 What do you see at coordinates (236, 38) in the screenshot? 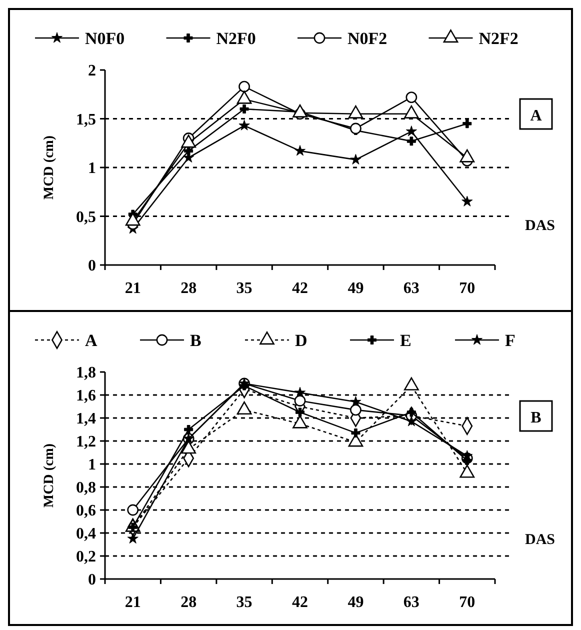
I see `legend-label: N2F0` at bounding box center [236, 38].